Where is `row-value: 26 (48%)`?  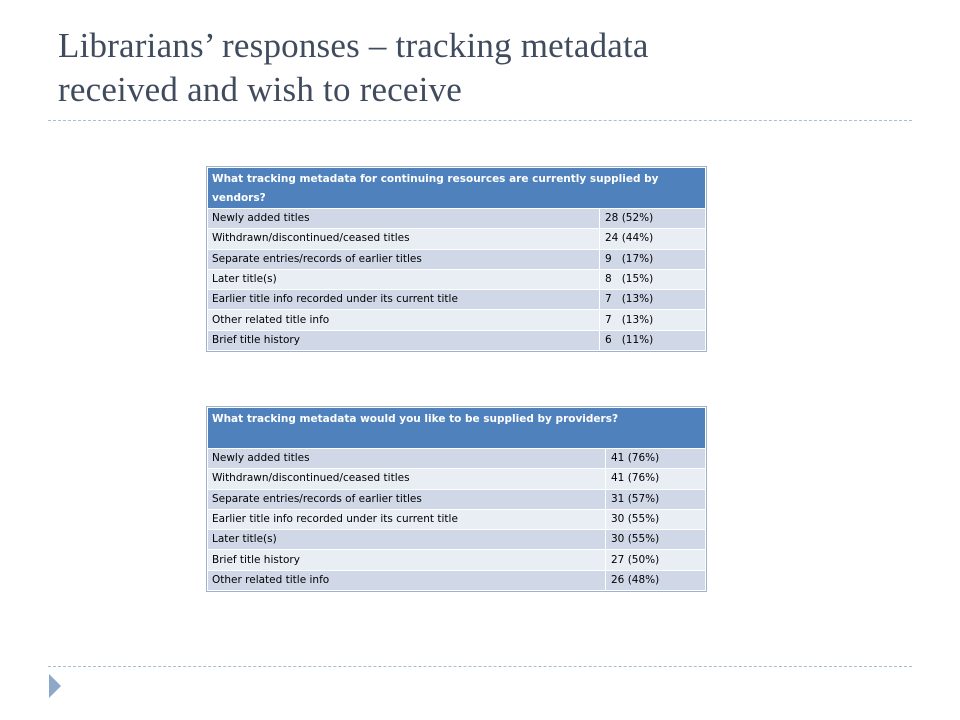 row-value: 26 (48%) is located at coordinates (655, 580).